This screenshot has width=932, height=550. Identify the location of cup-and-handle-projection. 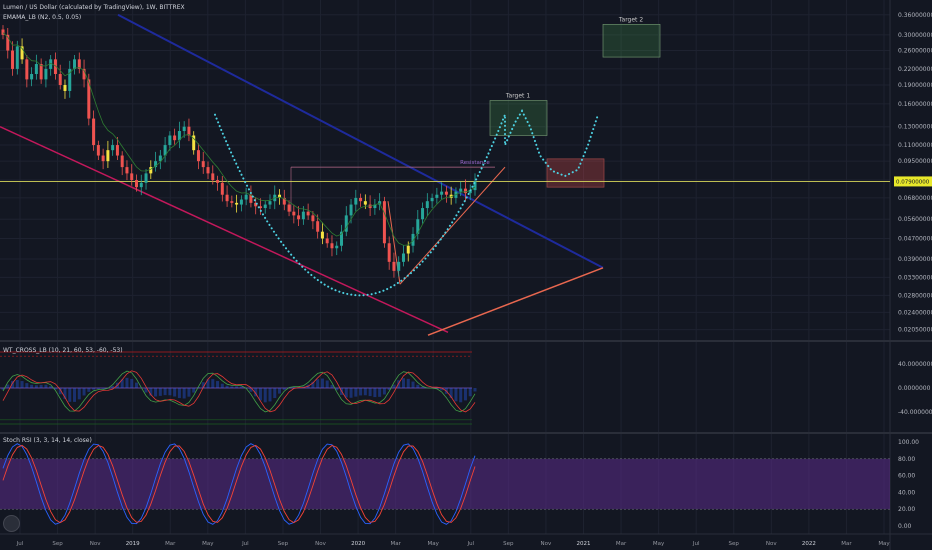
(406, 202).